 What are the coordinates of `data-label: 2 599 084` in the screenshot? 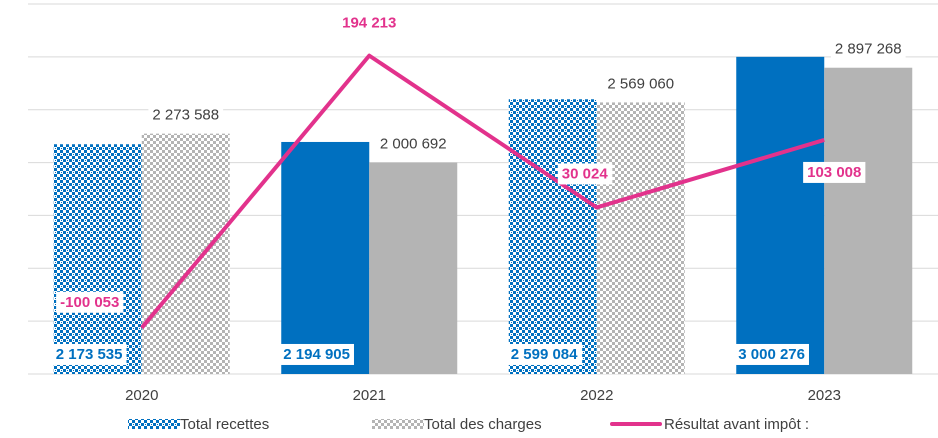 It's located at (544, 354).